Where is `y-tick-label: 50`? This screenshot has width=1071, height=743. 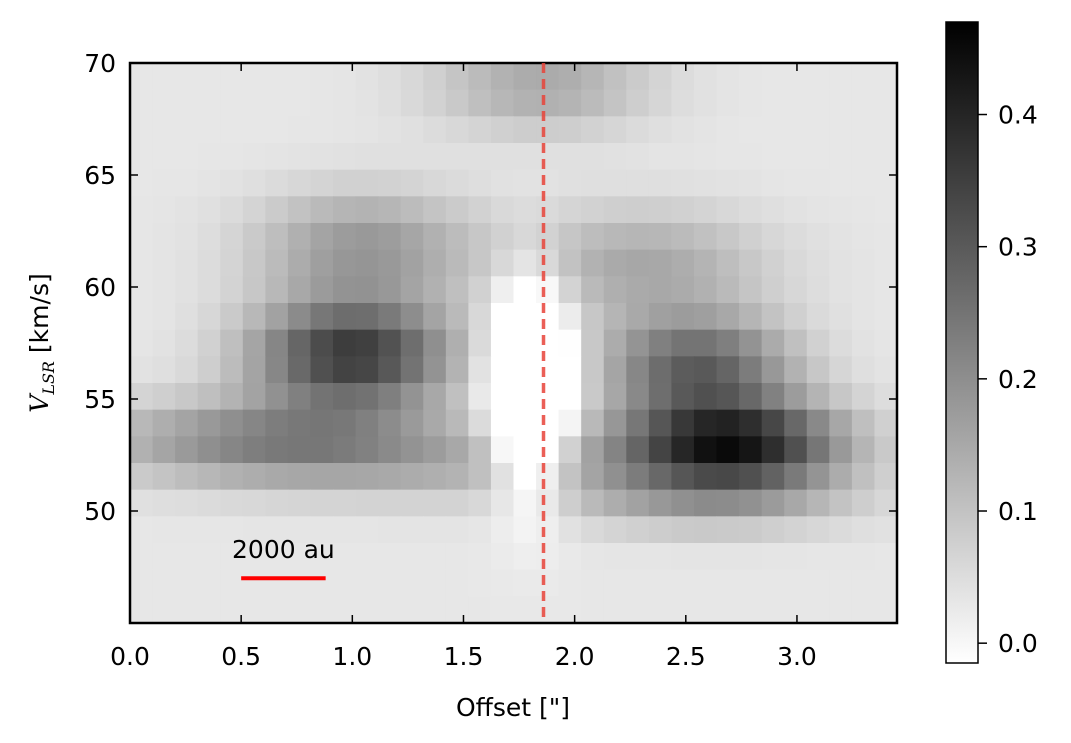
y-tick-label: 50 is located at coordinates (100, 511).